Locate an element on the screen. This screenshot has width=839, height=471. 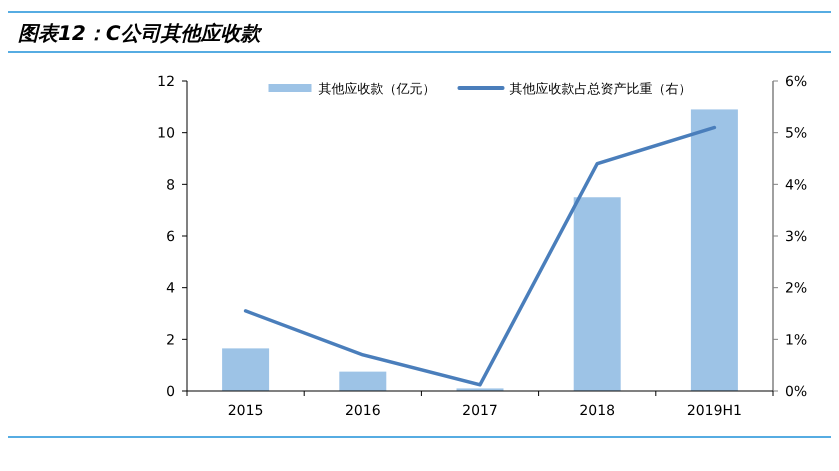
y-tick-label: 10 is located at coordinates (166, 134).